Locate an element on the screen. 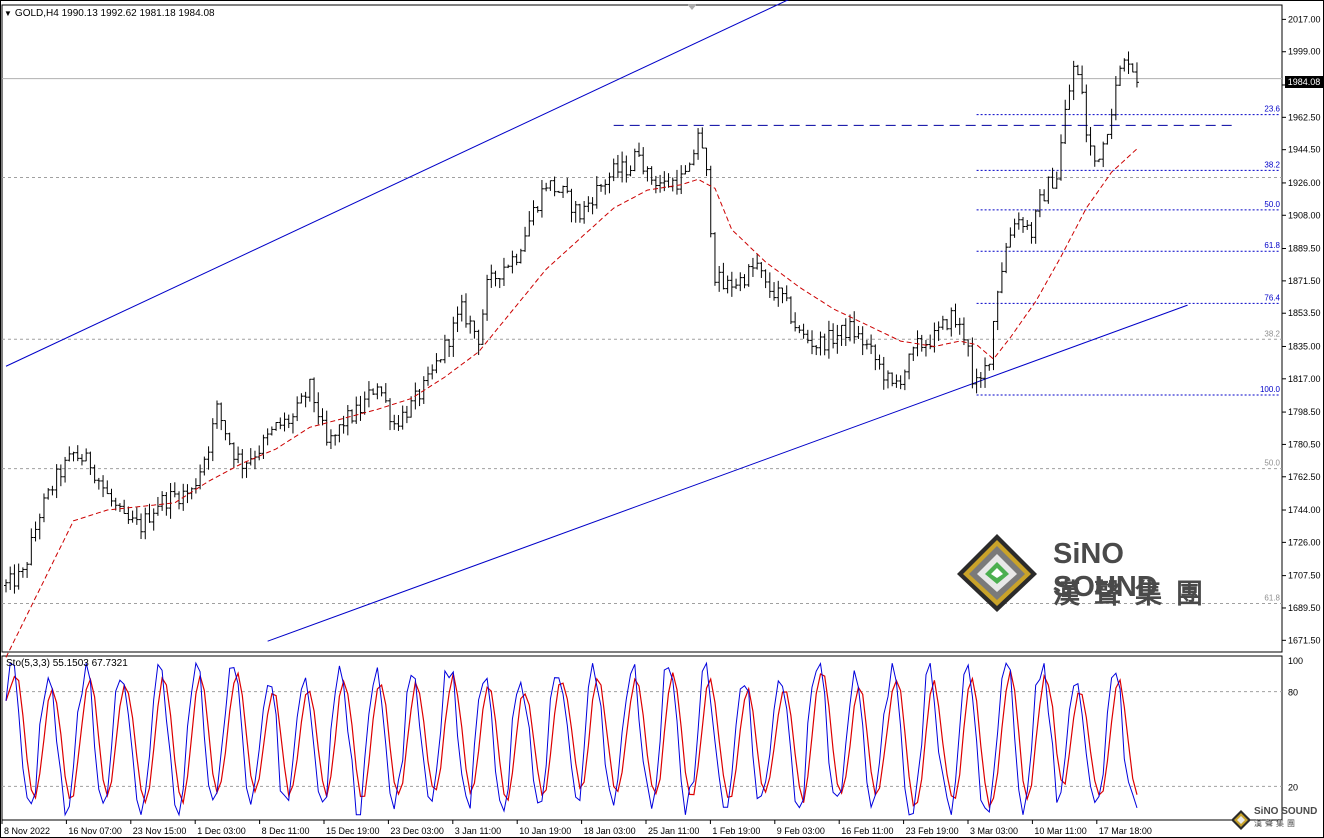  last-price-badge: 1984.08 is located at coordinates (1304, 82).